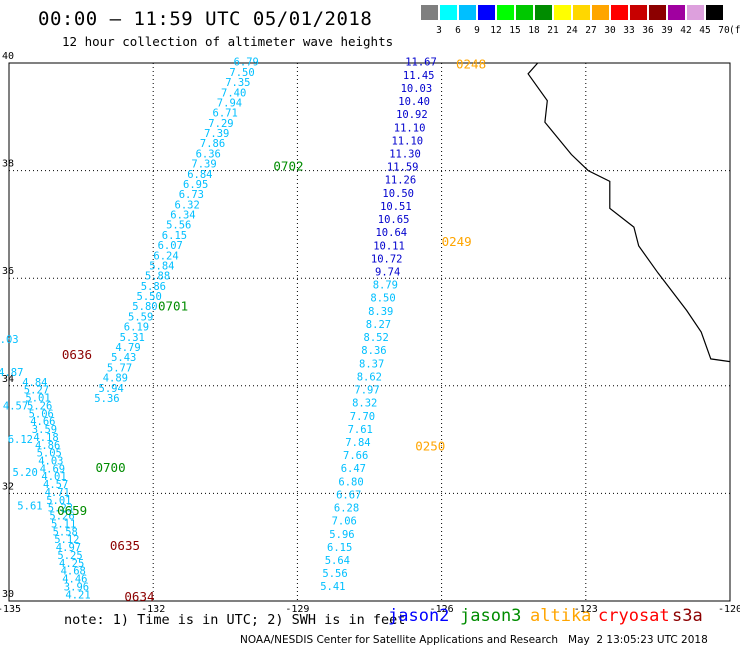 The width and height of the screenshot is (740, 650). What do you see at coordinates (36, 391) in the screenshot?
I see `wave-height-value: 5.27` at bounding box center [36, 391].